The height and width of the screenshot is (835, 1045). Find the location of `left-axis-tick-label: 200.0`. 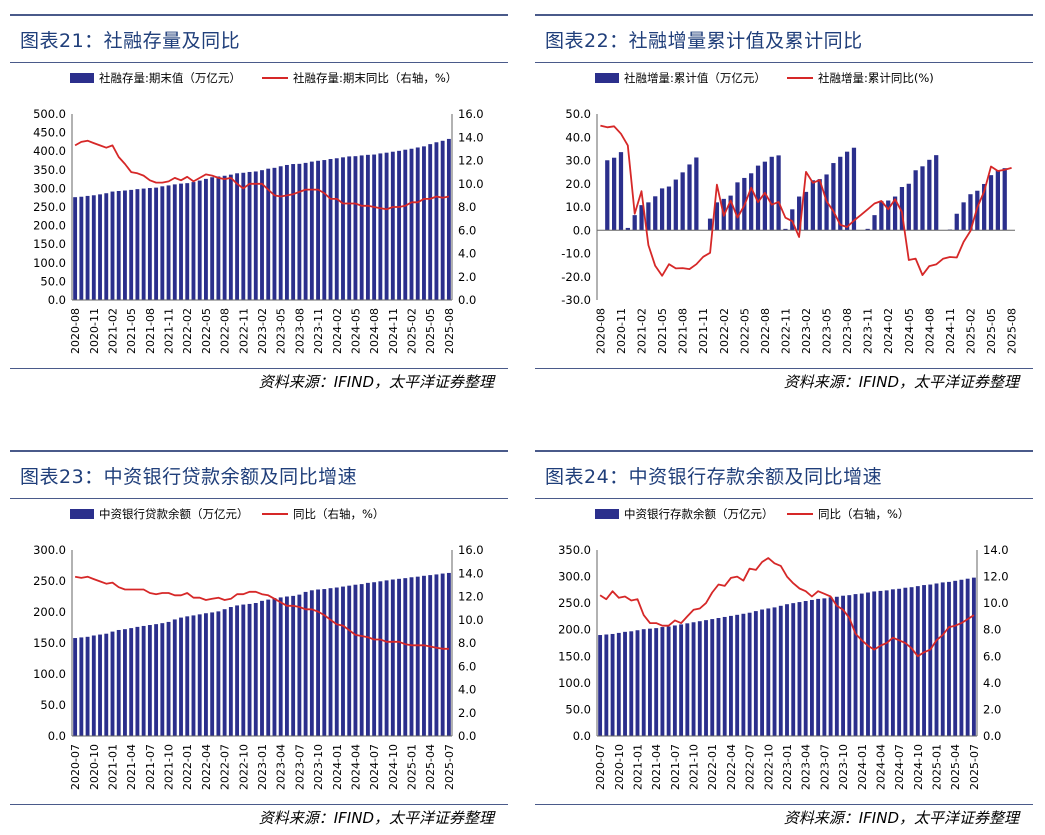

left-axis-tick-label: 200.0 is located at coordinates (49, 612).